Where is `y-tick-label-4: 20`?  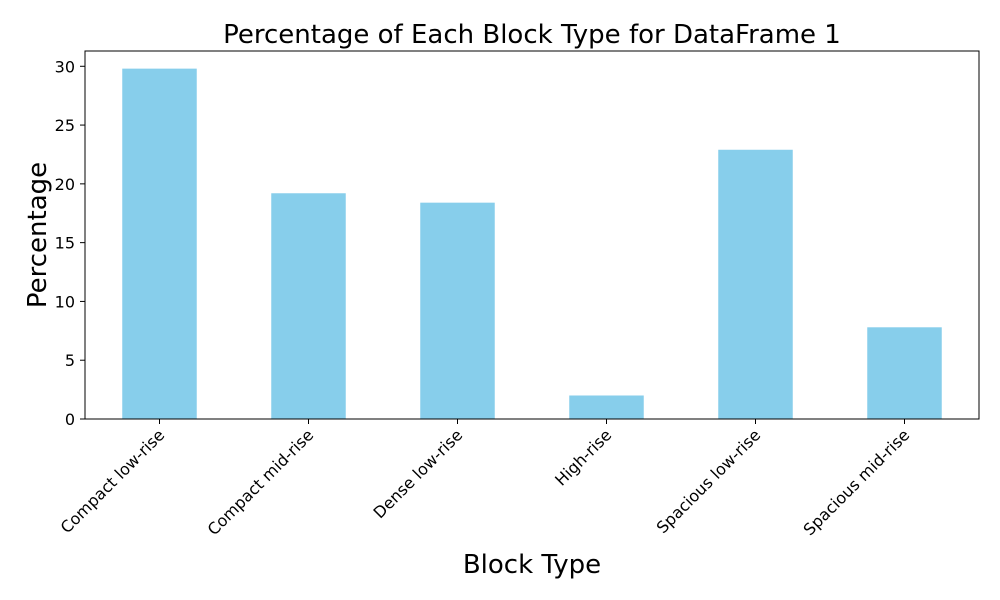
y-tick-label-4: 20 is located at coordinates (65, 184).